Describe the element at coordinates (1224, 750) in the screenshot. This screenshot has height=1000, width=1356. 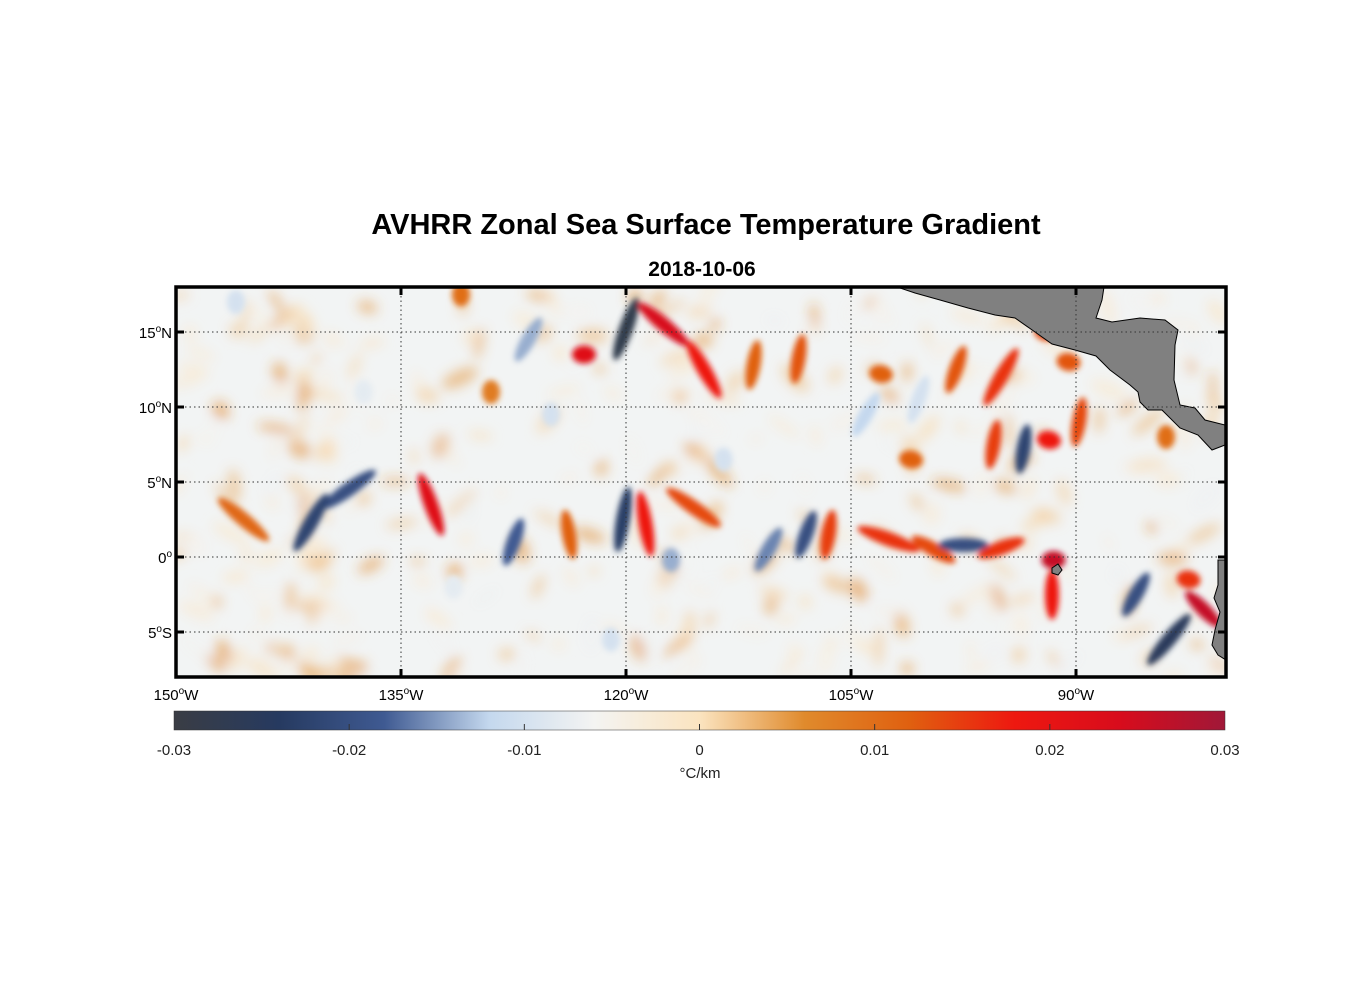
I see `colorbar-tick-label: 0.03` at that location.